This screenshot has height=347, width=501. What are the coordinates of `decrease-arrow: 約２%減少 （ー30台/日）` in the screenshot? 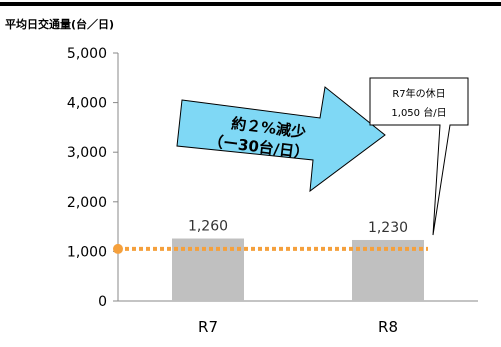 It's located at (281, 139).